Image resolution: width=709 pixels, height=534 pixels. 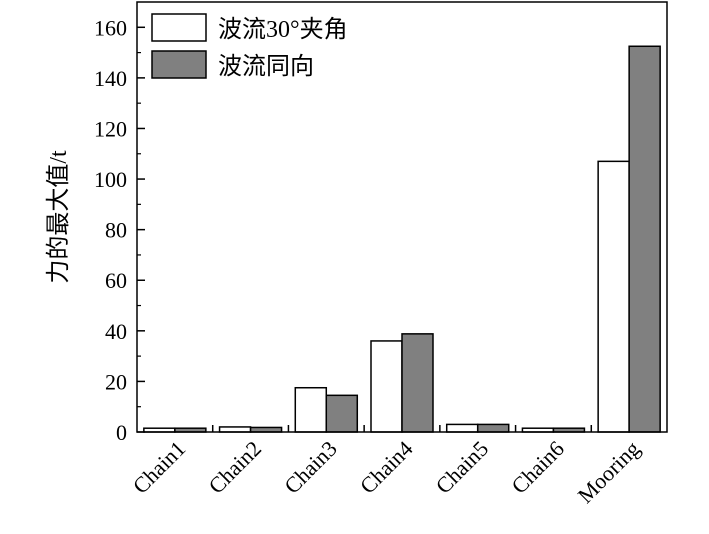 I want to click on legend-label-2: 波流同向, so click(x=266, y=66).